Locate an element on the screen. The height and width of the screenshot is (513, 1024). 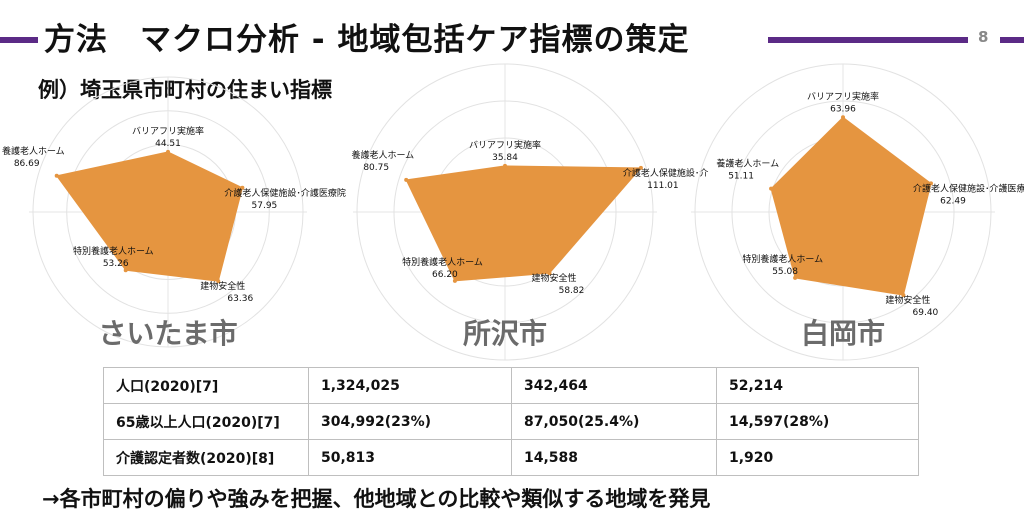
radar-value-label: 44.51 is located at coordinates (168, 144).